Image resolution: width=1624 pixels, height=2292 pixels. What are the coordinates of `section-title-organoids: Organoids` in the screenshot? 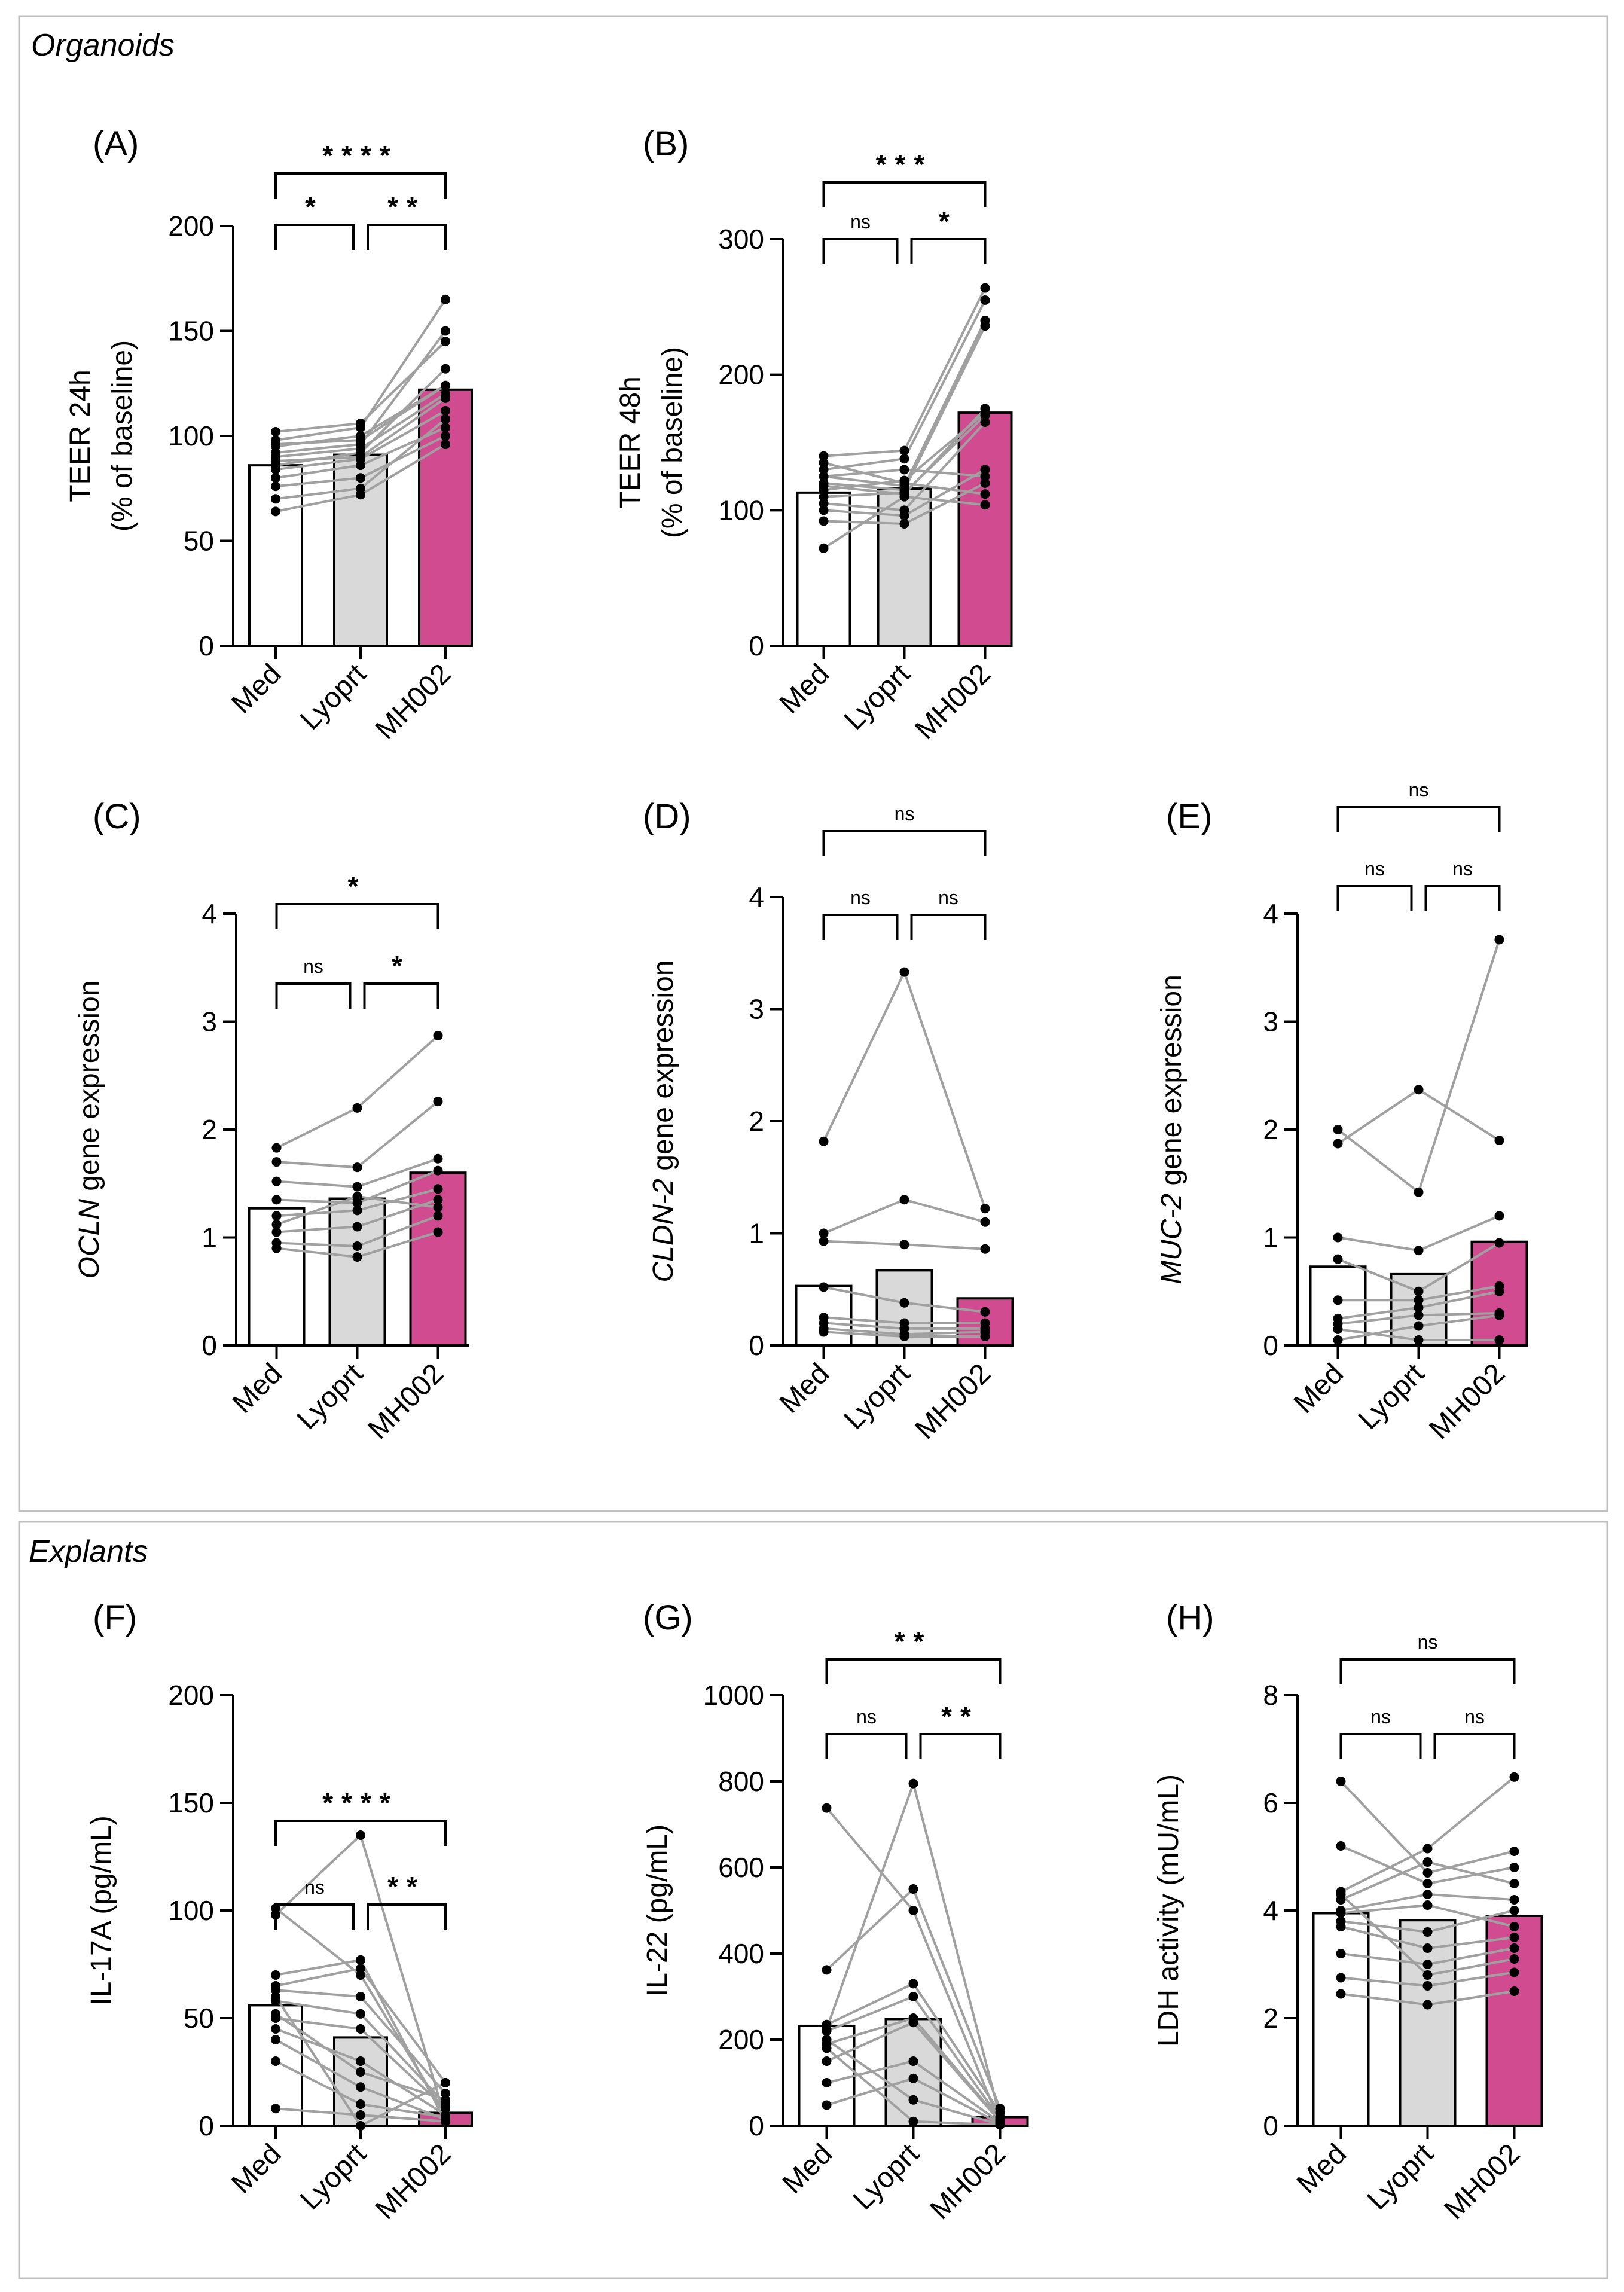 It's located at (103, 45).